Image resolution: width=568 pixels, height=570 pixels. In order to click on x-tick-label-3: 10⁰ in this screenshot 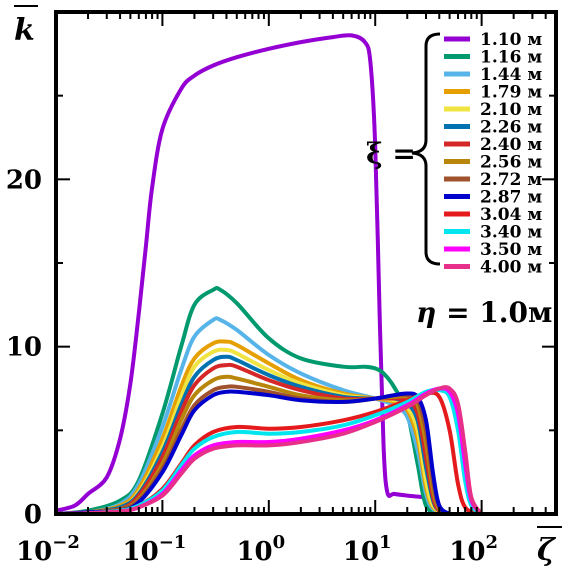, I will do `click(260, 549)`.